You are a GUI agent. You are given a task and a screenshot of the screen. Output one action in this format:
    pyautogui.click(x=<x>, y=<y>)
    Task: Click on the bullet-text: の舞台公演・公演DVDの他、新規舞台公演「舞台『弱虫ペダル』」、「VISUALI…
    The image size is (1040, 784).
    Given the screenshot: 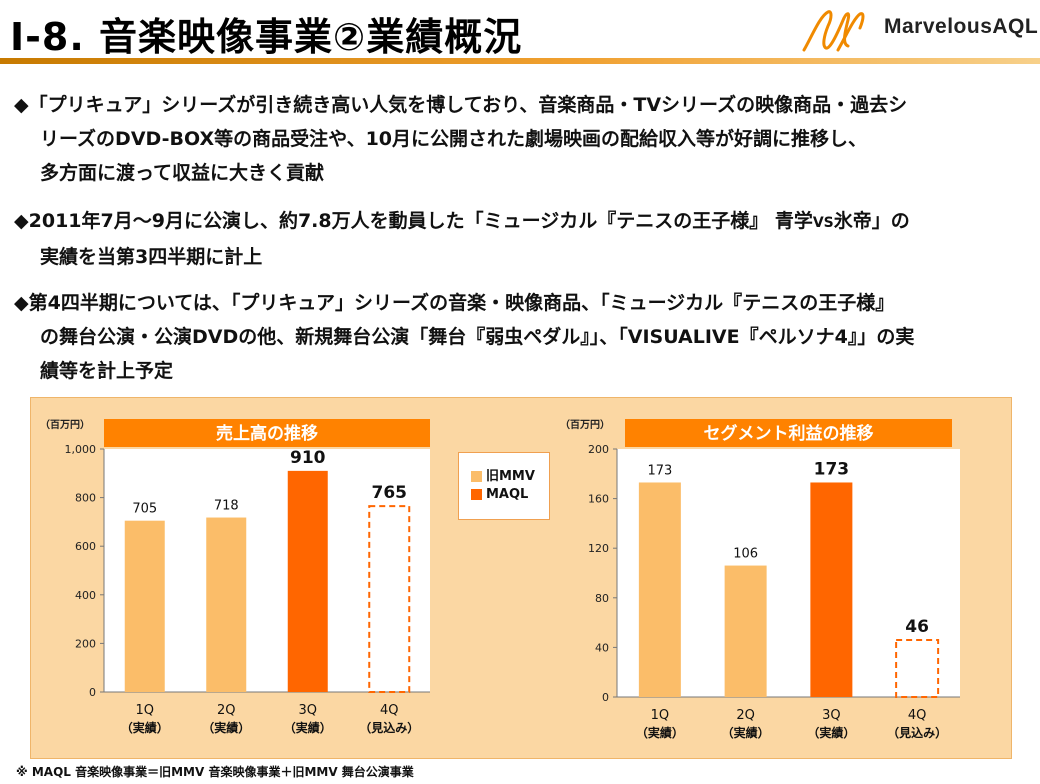 What is the action you would take?
    pyautogui.click(x=477, y=337)
    